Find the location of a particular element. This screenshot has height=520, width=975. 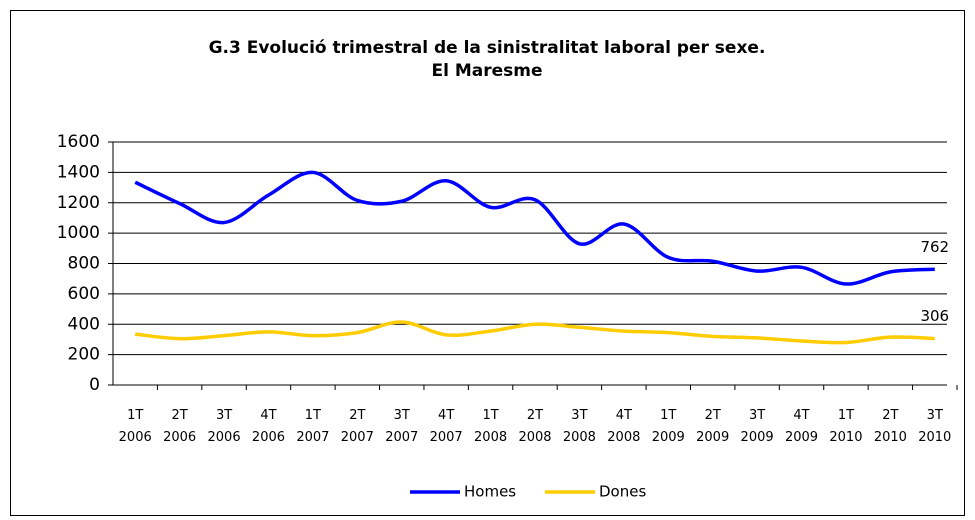

x-tick-label: 2T 2008 is located at coordinates (534, 426).